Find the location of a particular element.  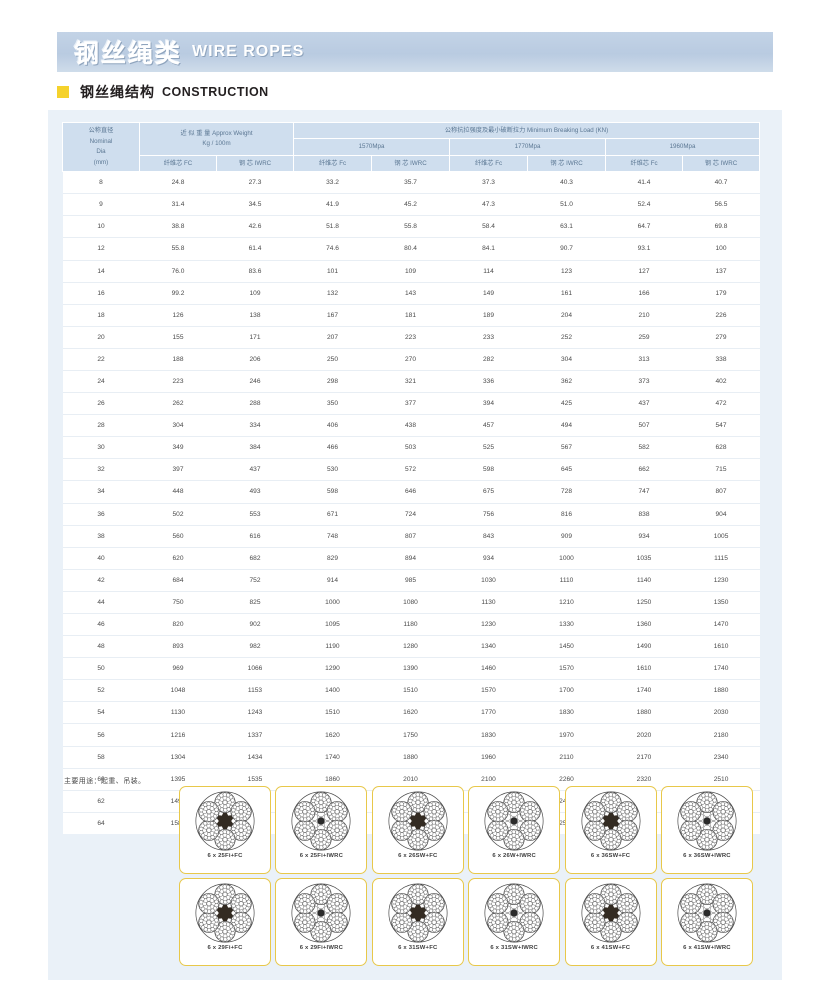

th-mbl-cn: 公称抗拉强度及最小破断拉力 is located at coordinates (485, 130).